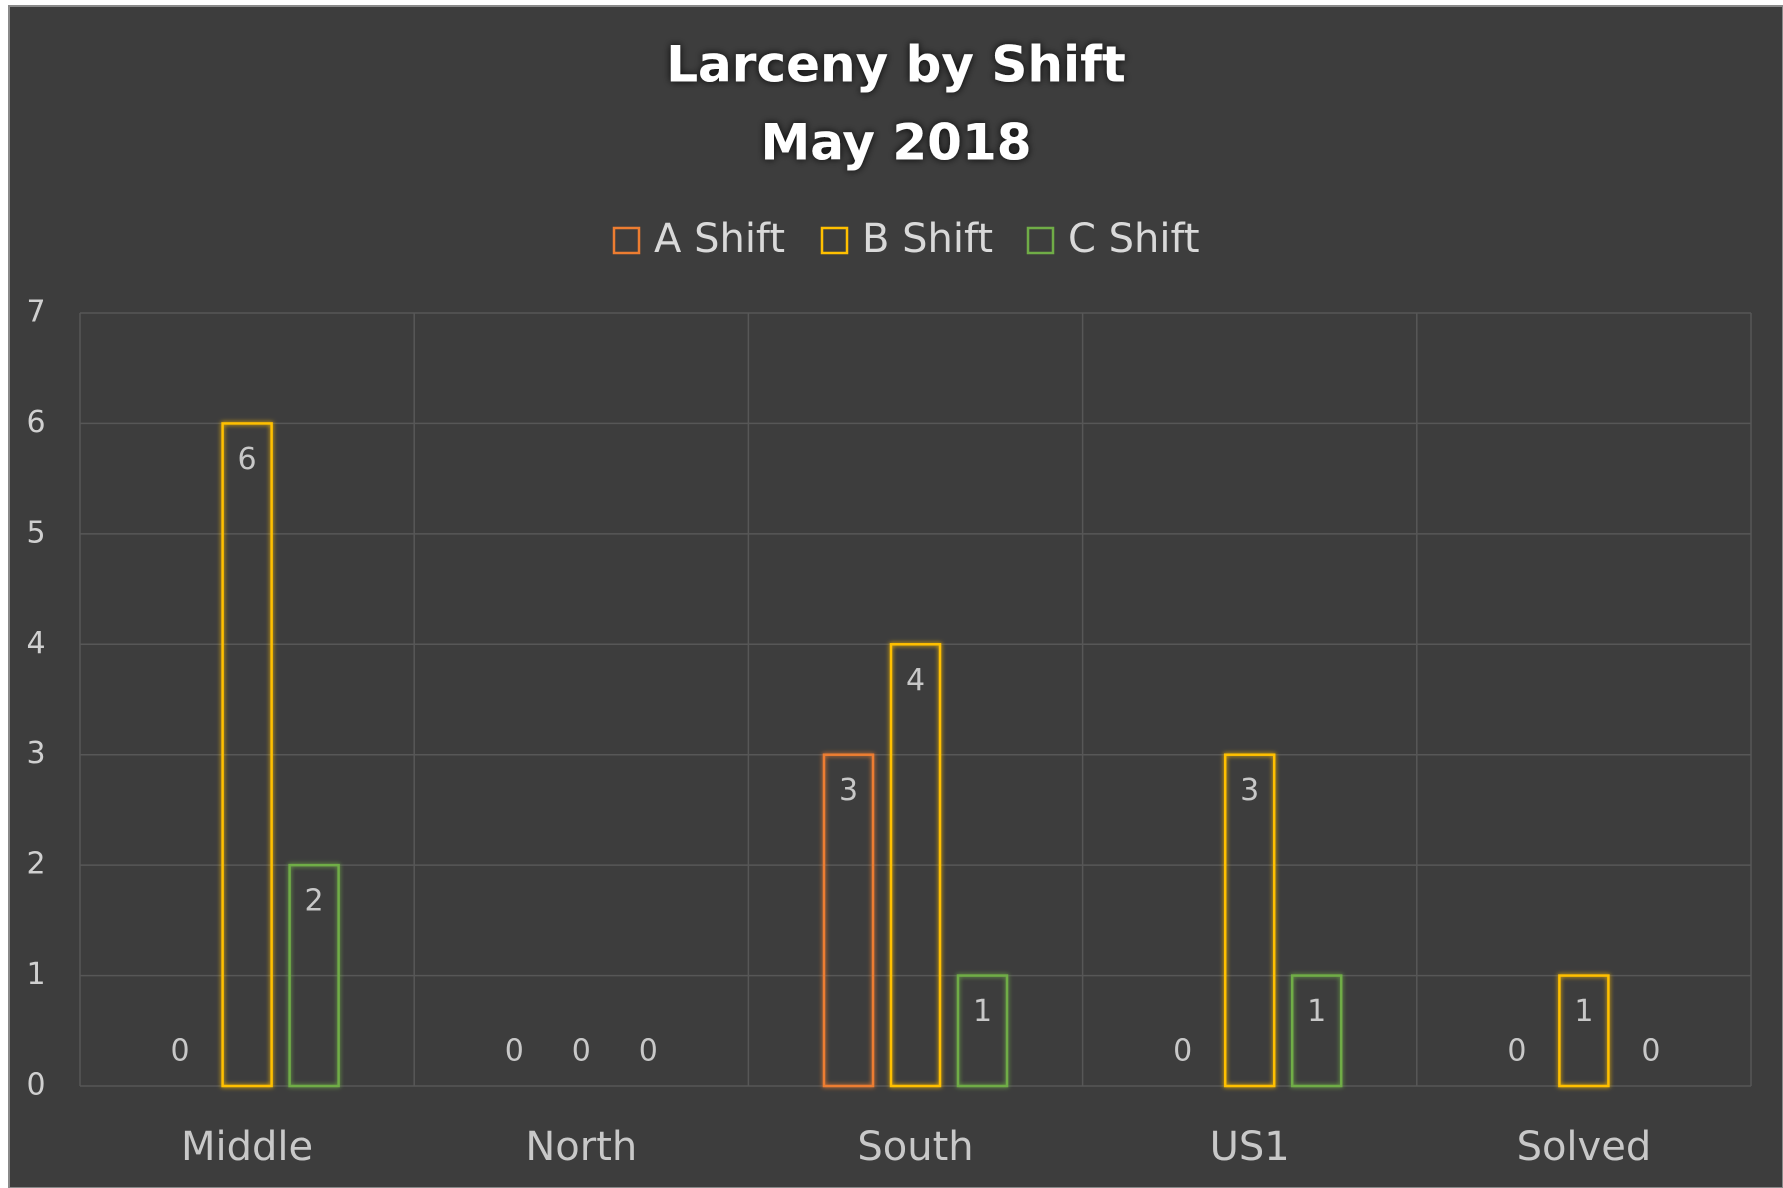  I want to click on x-tick-label: North, so click(581, 1147).